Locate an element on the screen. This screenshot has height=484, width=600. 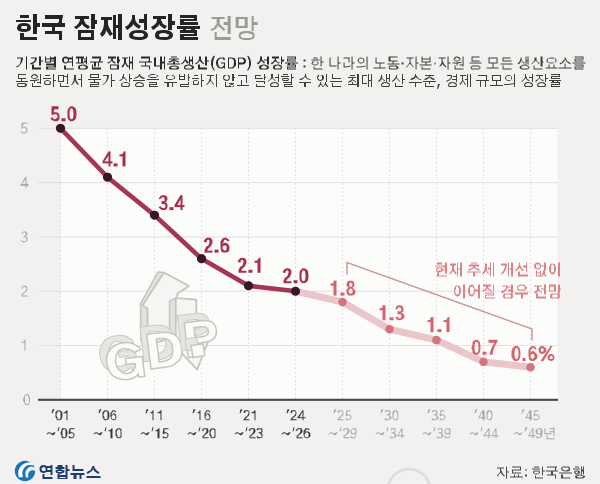
x-tick-8-line2 is located at coordinates (436, 433).